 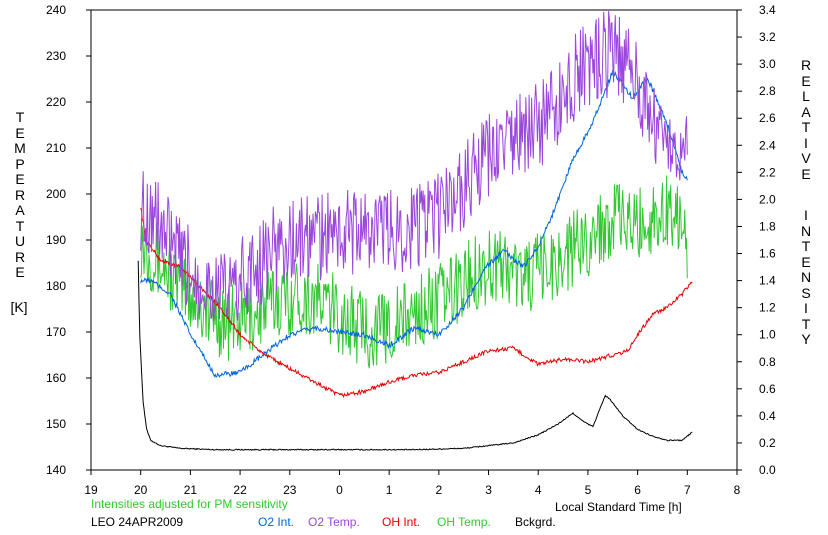 What do you see at coordinates (767, 281) in the screenshot?
I see `right-tick-label: 1.4` at bounding box center [767, 281].